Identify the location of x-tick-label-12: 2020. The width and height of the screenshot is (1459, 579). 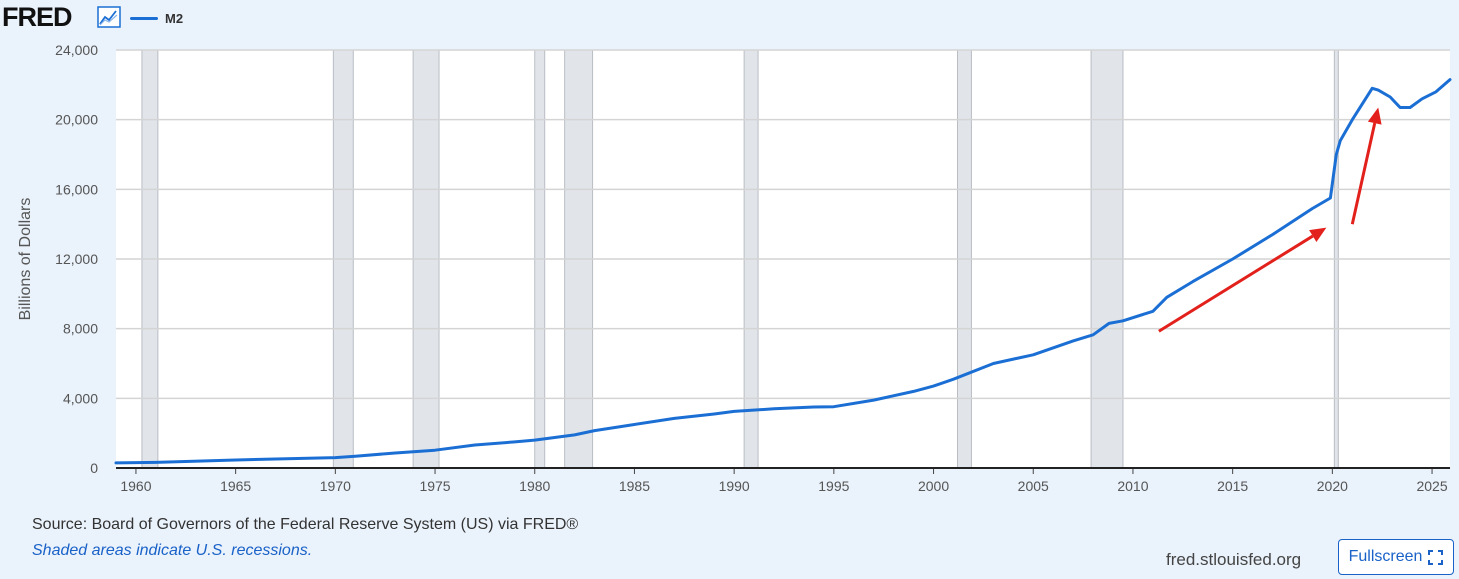
(1332, 486).